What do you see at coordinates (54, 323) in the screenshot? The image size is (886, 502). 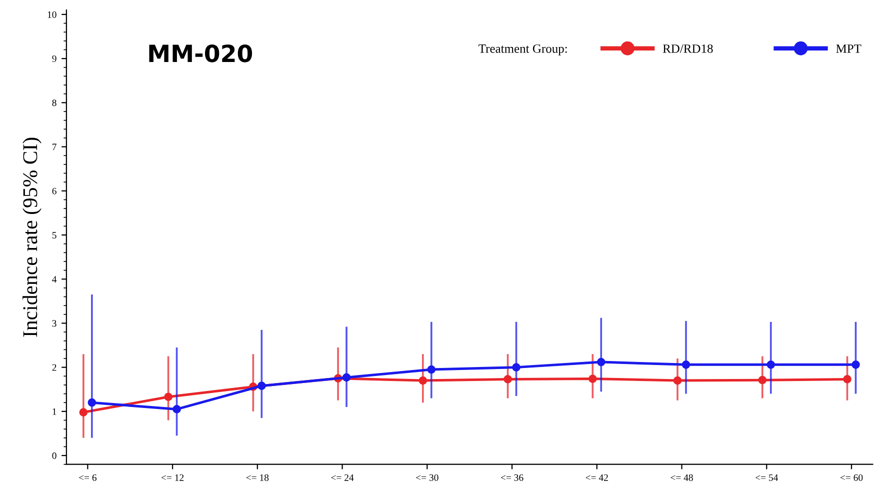 I see `y-tick-label: 3` at bounding box center [54, 323].